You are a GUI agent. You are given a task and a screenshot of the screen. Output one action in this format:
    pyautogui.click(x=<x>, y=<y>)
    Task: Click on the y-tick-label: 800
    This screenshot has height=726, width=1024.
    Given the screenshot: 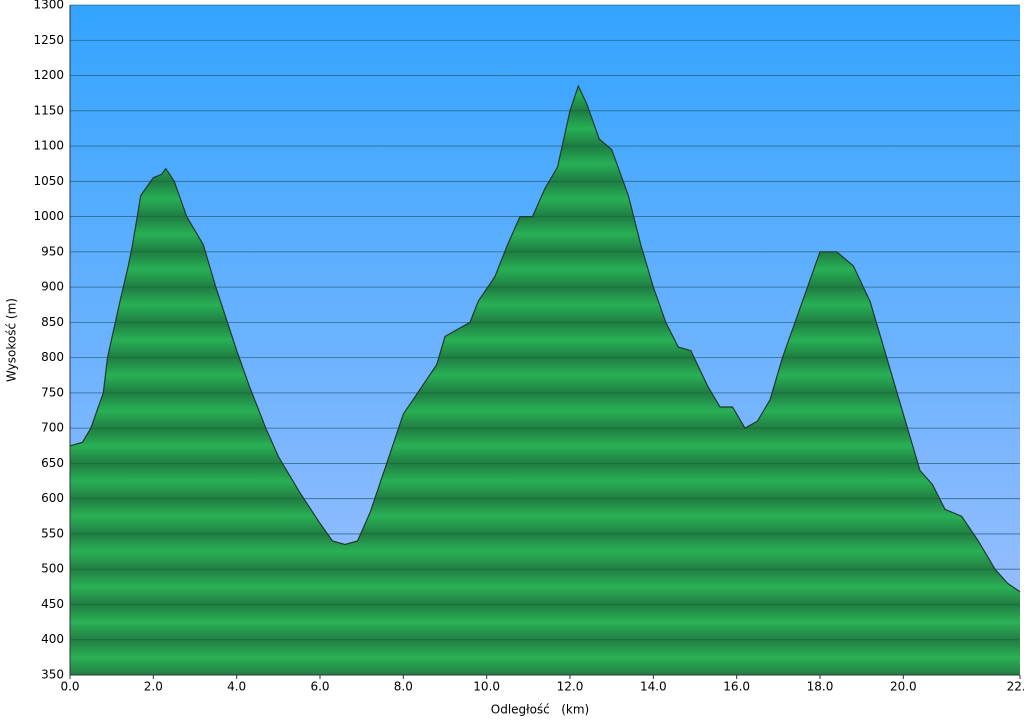 What is the action you would take?
    pyautogui.click(x=52, y=357)
    